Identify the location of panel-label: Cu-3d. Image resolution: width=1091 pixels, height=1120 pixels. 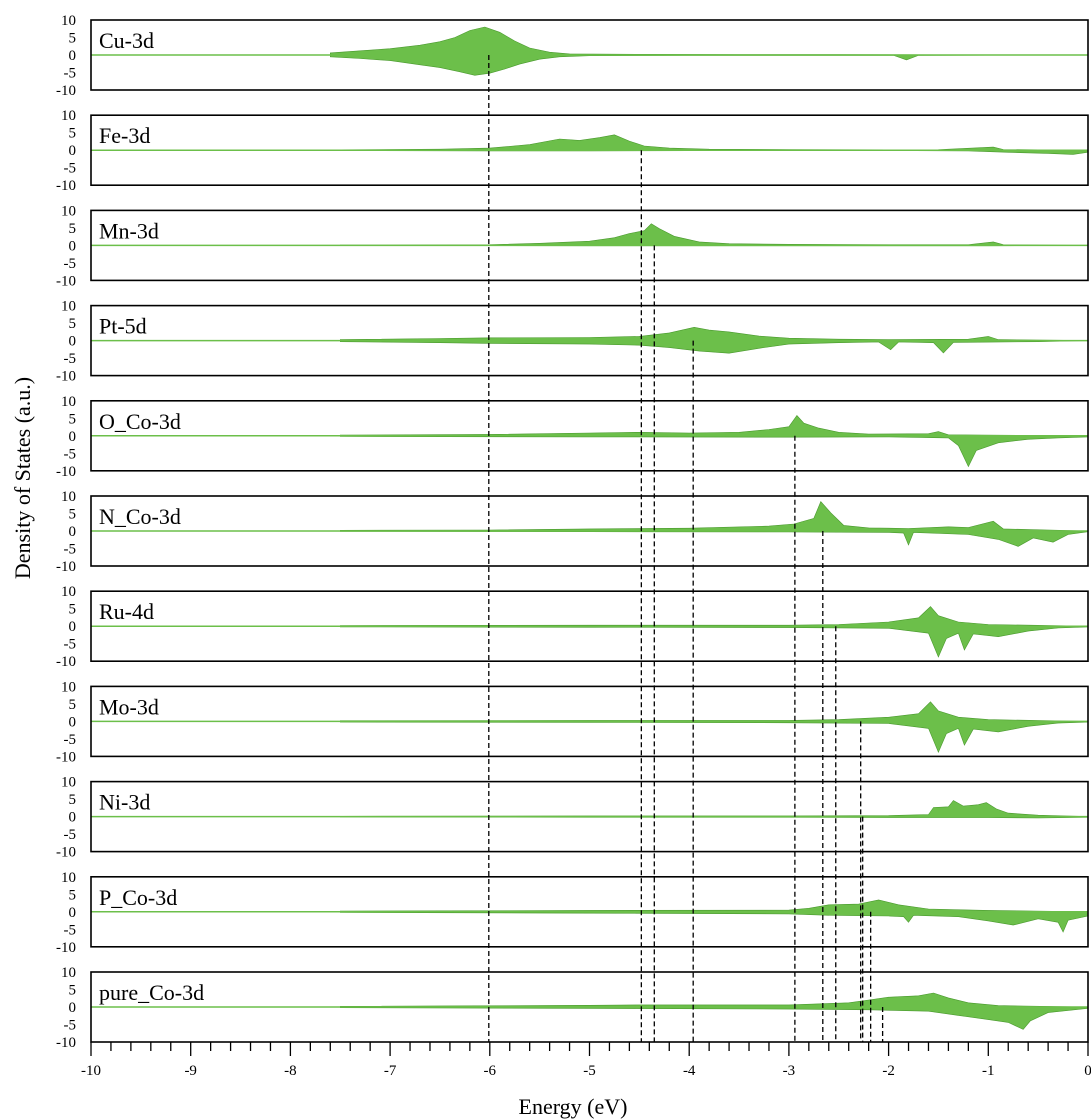
(126, 40).